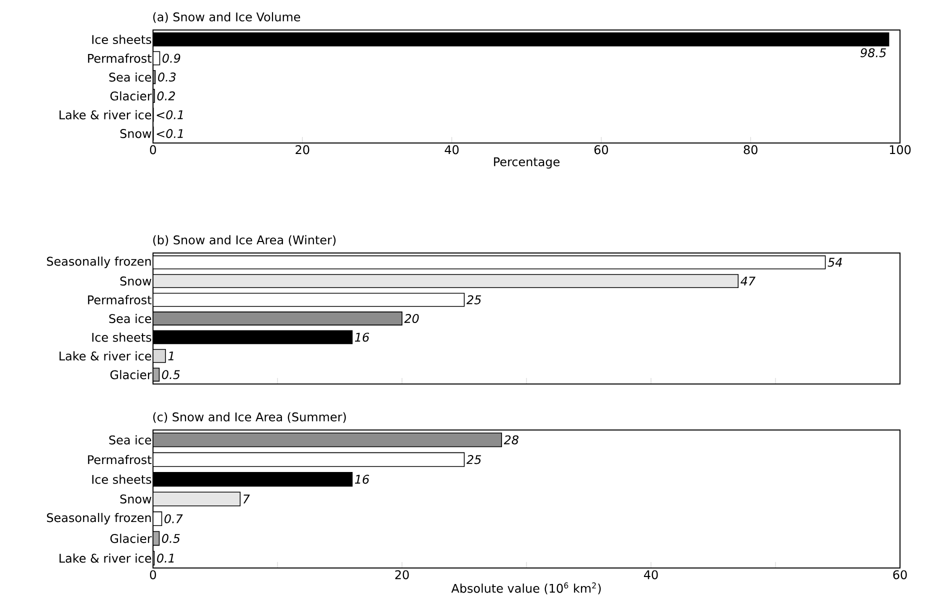 This screenshot has height=614, width=927. I want to click on chart-title: (c) Snow and Ice Area (Summer), so click(249, 417).